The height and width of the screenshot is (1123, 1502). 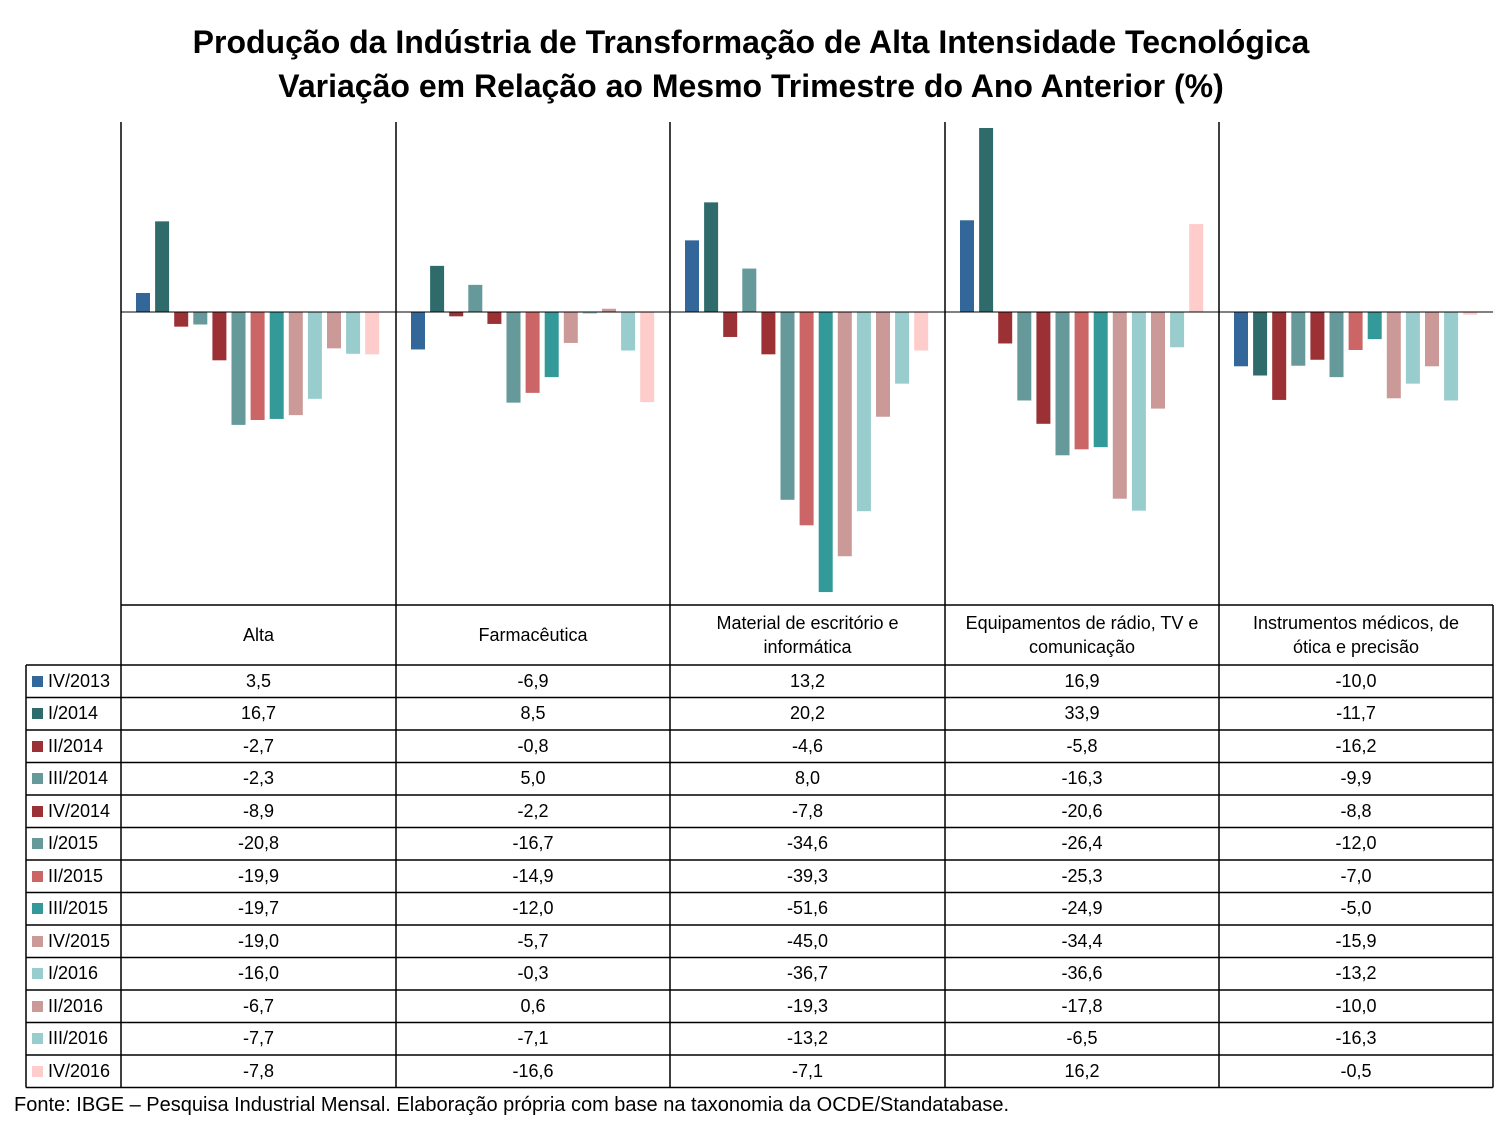 I want to click on table-cell: -17,8, so click(x=1082, y=1005).